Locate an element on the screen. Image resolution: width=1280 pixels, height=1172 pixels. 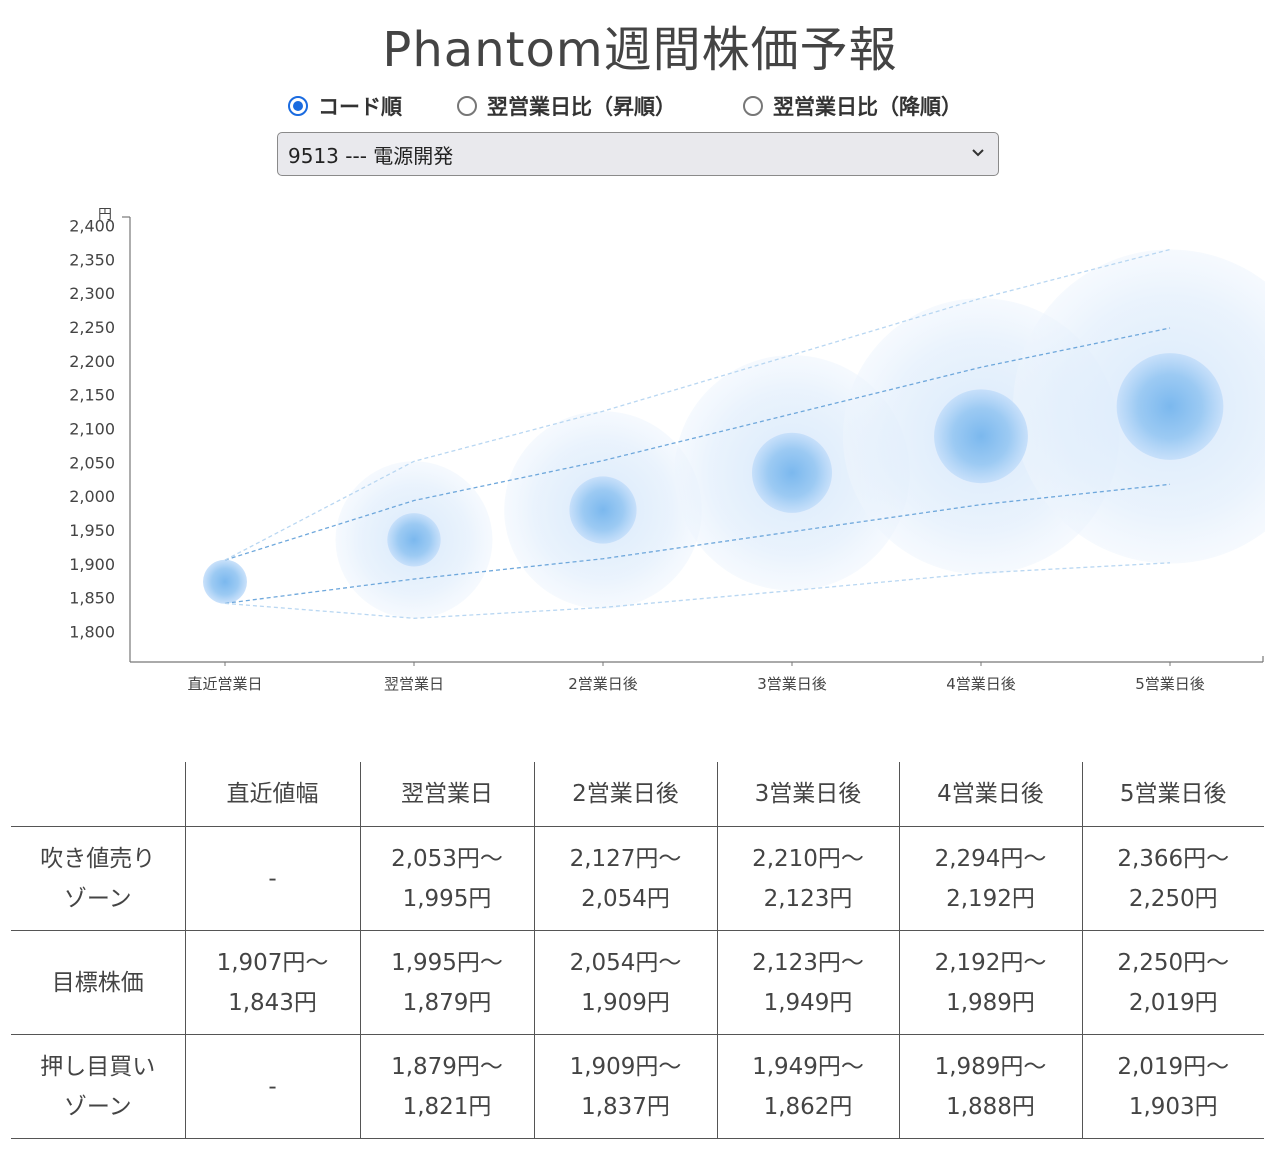
table-header-row: 直近値幅 翌営業日 2営業日後 3営業日後 4営業日後 5営業日後 is located at coordinates (637, 794).